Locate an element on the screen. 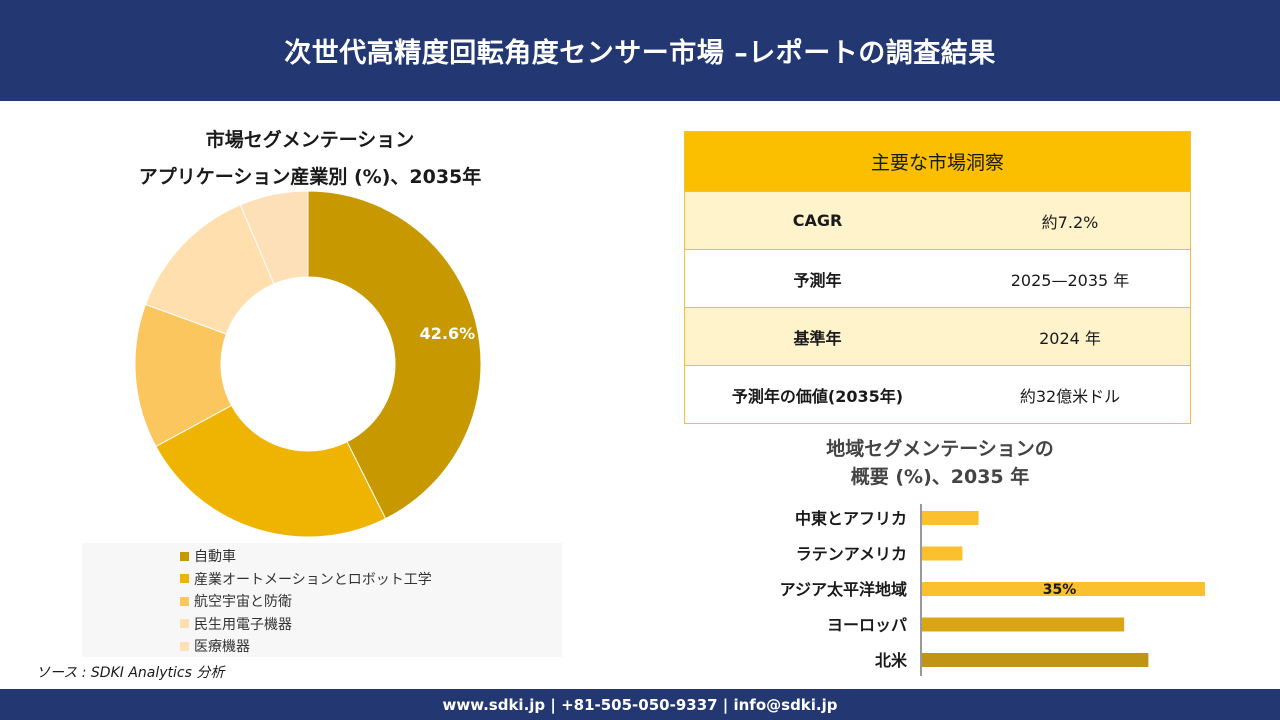 This screenshot has height=720, width=1280. insights-row: 予測年の価値(2035年) 約32億米ドル is located at coordinates (937, 394).